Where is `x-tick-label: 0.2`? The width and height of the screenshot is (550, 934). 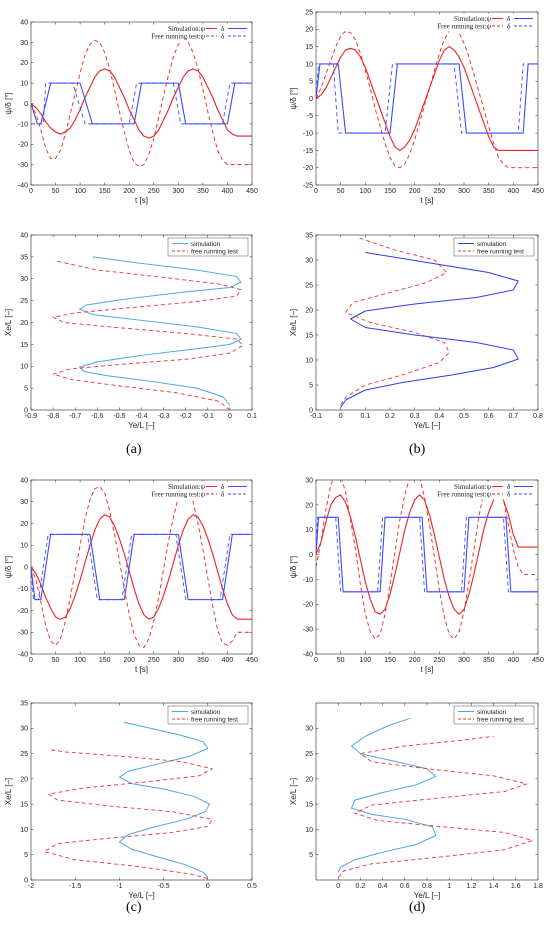 x-tick-label: 0.2 is located at coordinates (361, 886).